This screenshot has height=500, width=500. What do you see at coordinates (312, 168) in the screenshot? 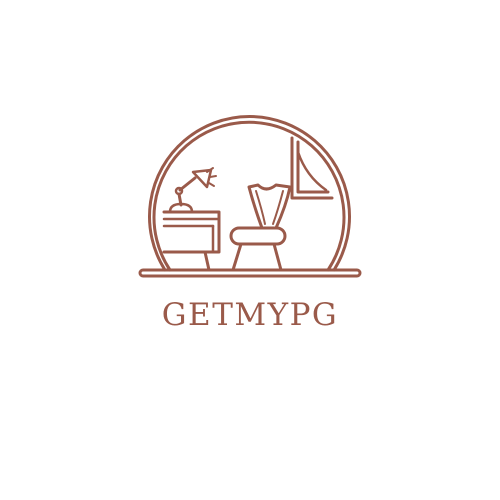
I see `window-curtain-icon` at bounding box center [312, 168].